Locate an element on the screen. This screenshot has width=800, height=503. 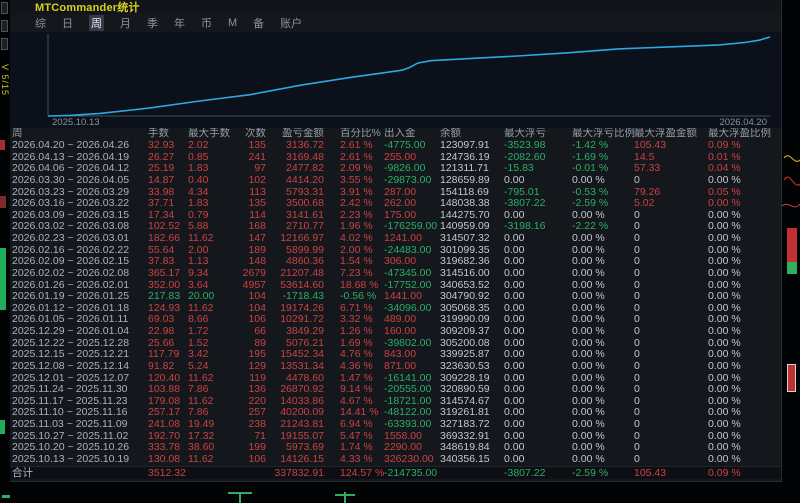
cell: 119 is located at coordinates (257, 377).